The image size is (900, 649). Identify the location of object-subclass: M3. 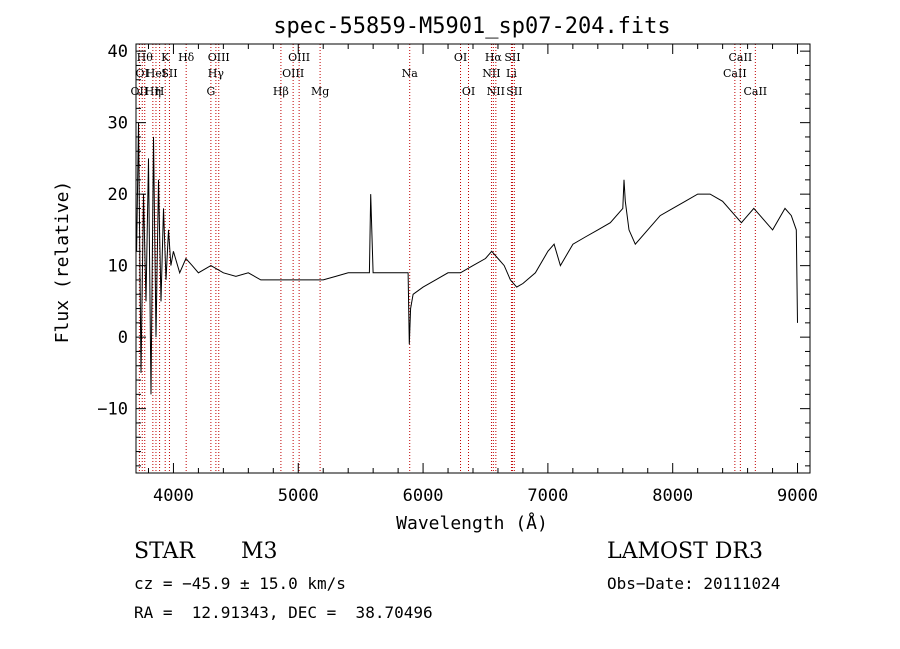
(259, 551).